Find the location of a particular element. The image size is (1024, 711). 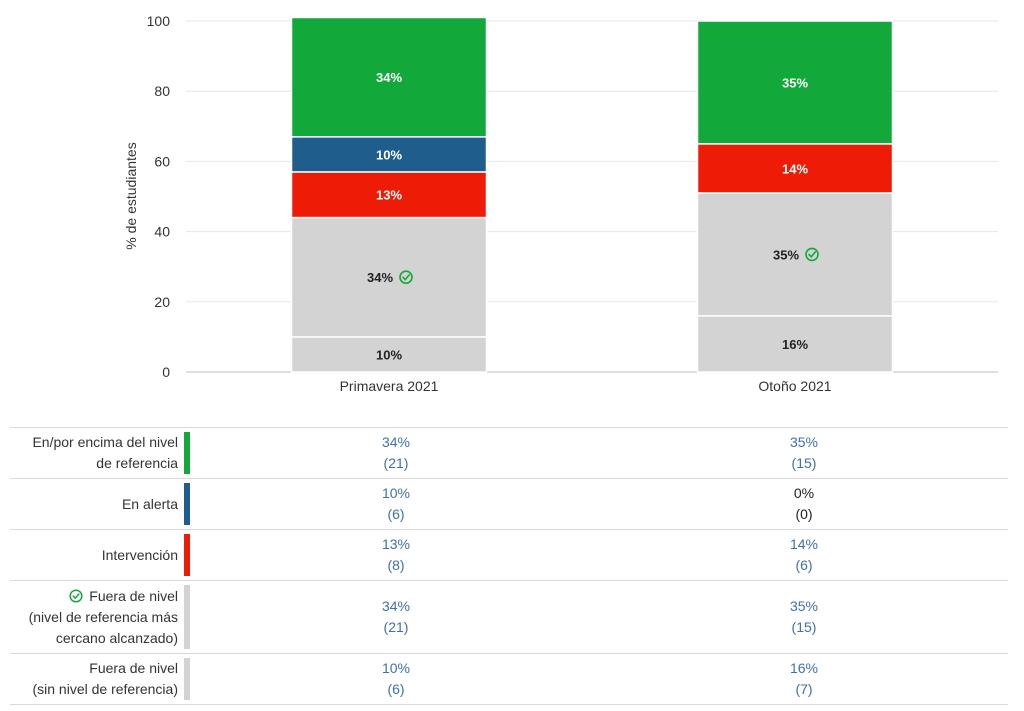

bar-segment-intervention is located at coordinates (389, 195).